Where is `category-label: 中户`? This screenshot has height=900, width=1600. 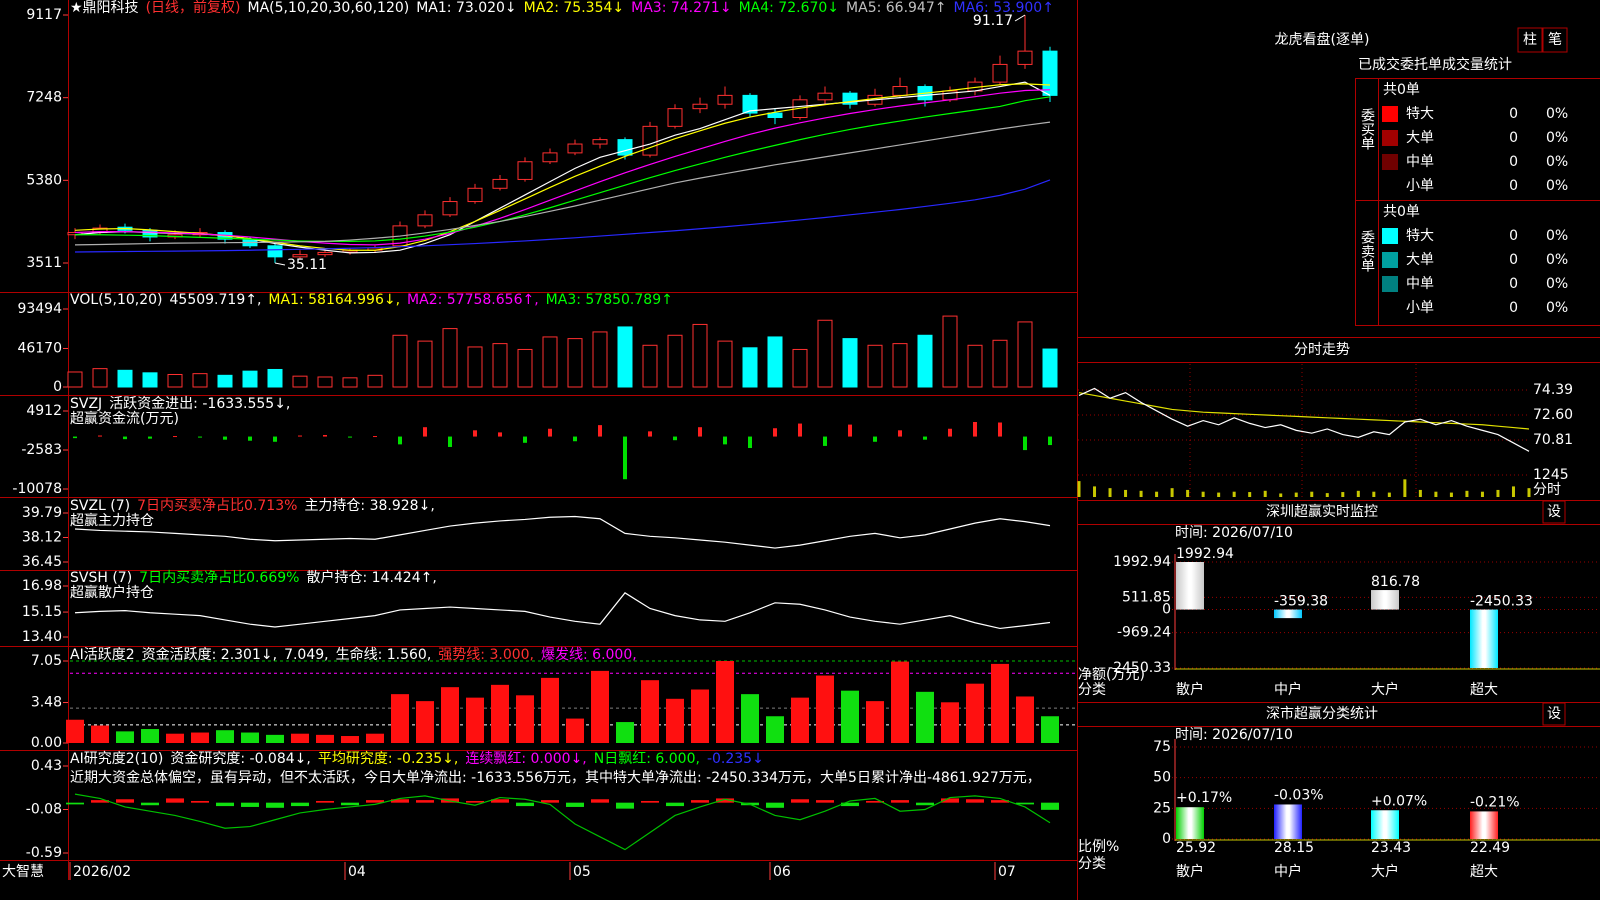
category-label: 中户 is located at coordinates (1288, 871).